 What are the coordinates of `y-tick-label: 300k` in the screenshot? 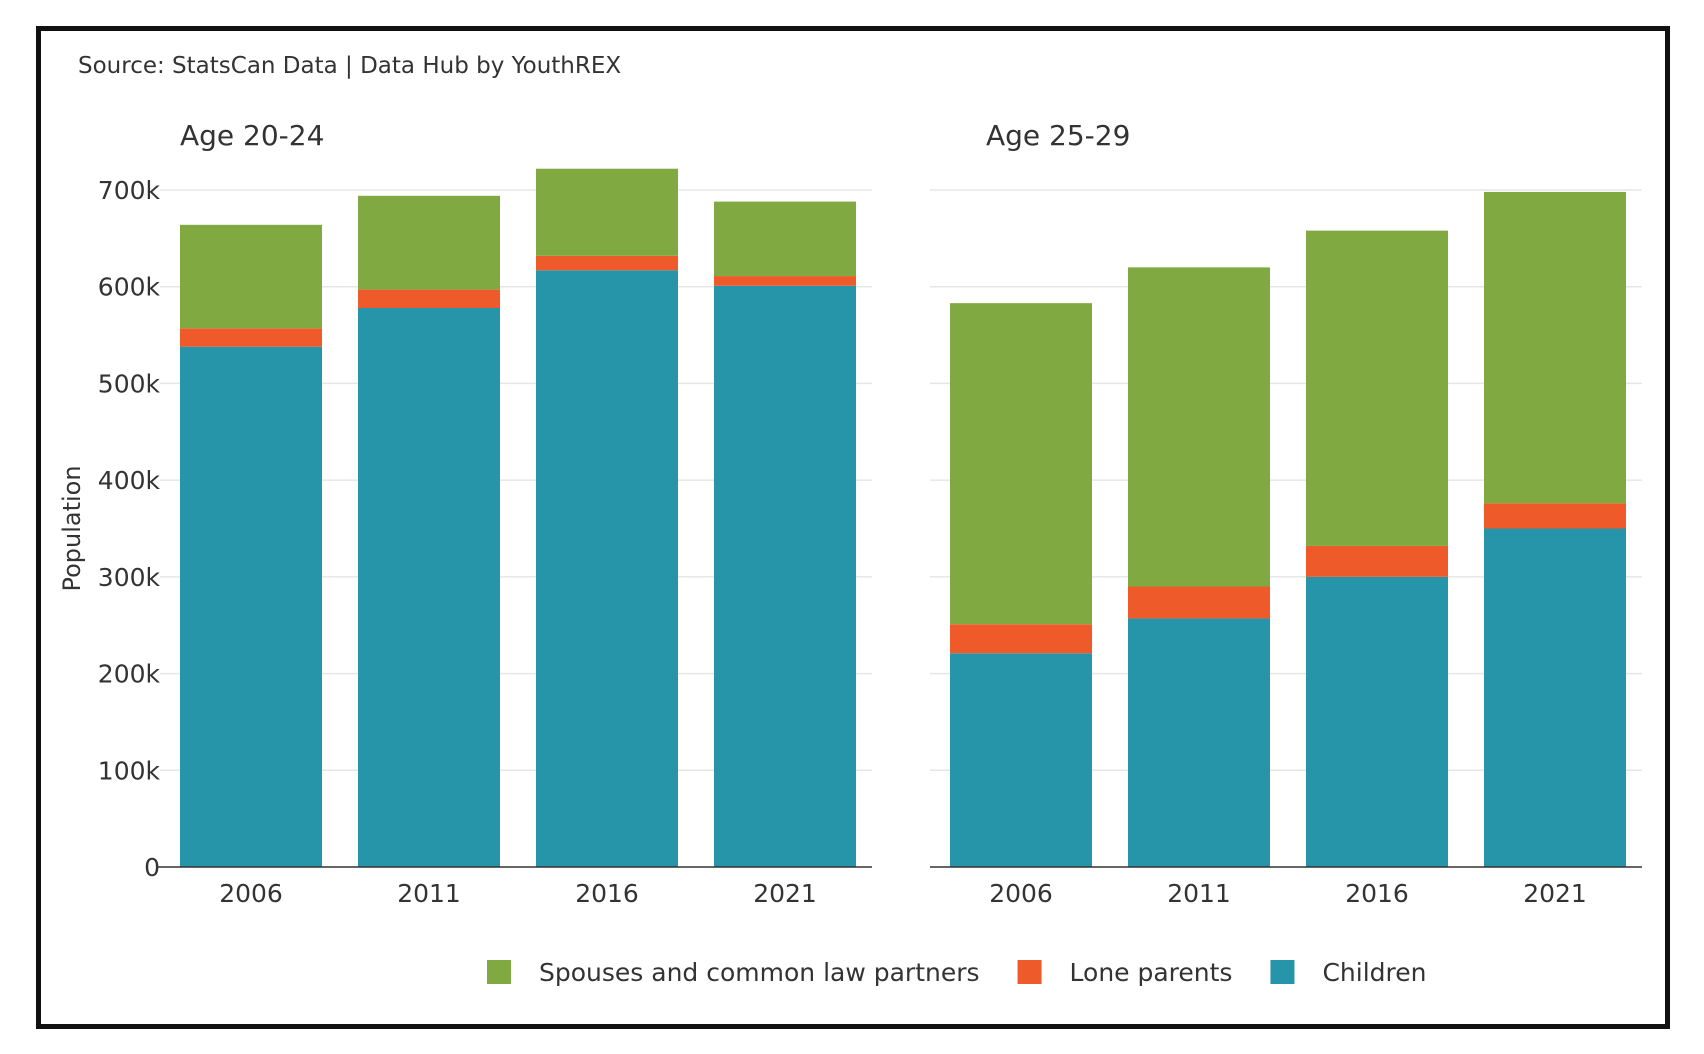 It's located at (129, 577).